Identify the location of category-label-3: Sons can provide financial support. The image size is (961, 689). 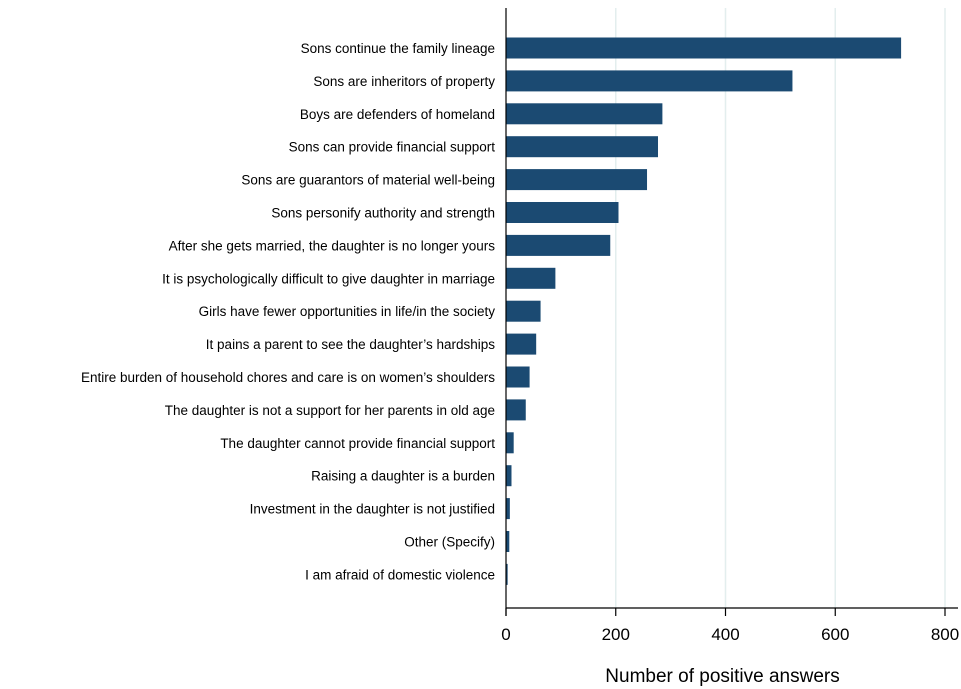
(392, 147).